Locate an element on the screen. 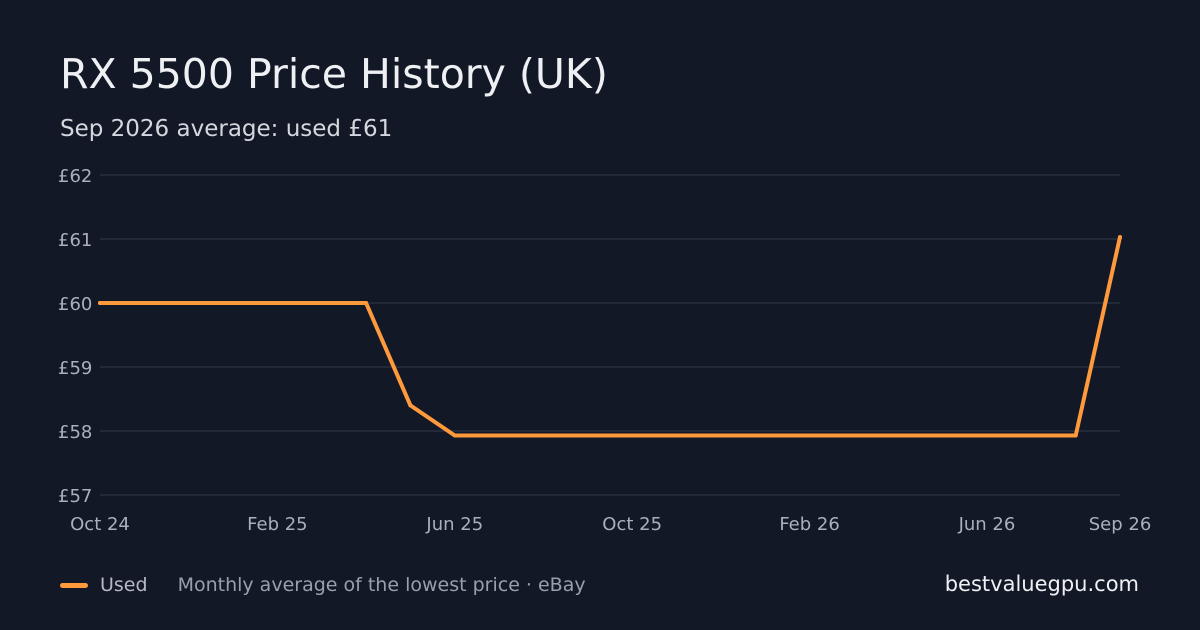  y-tick-label: £61 is located at coordinates (75, 240).